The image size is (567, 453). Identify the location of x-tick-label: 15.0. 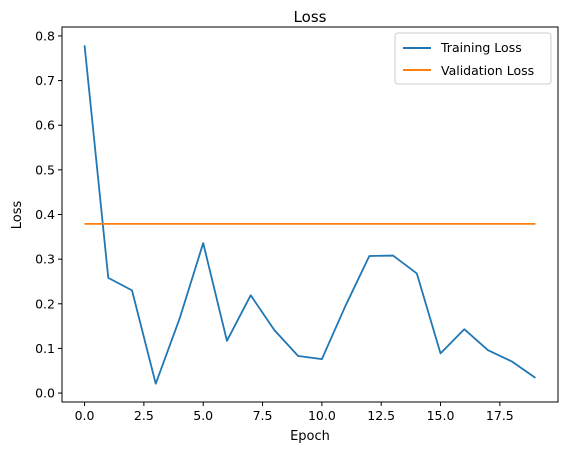
(441, 415).